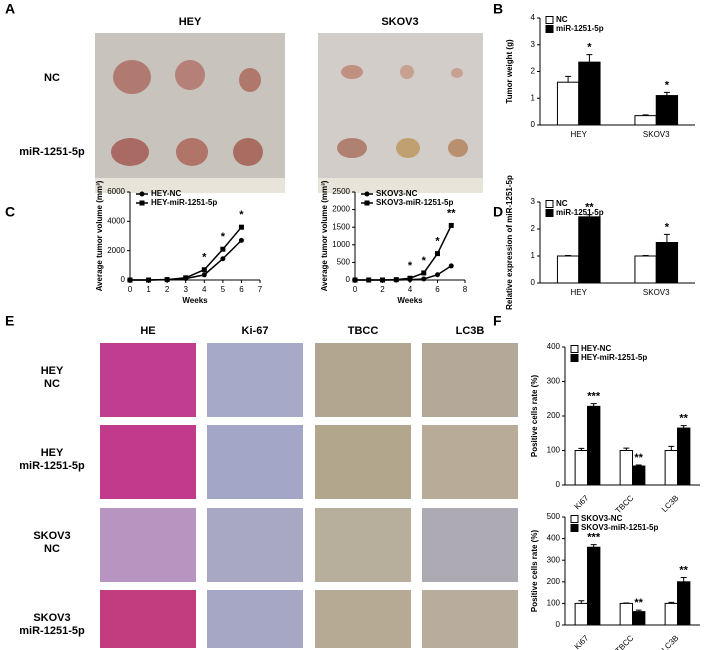 This screenshot has height=650, width=724. I want to click on x-tick-label: 8, so click(465, 289).